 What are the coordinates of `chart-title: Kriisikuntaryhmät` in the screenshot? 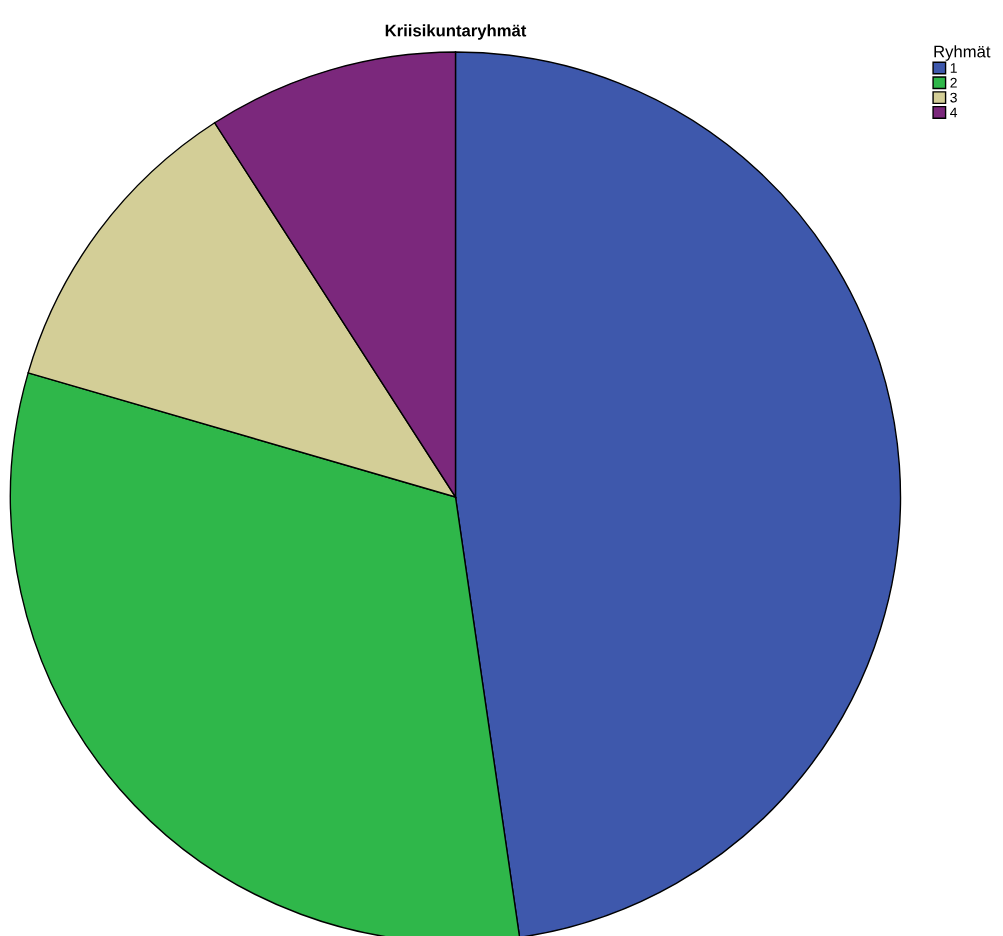 It's located at (456, 32).